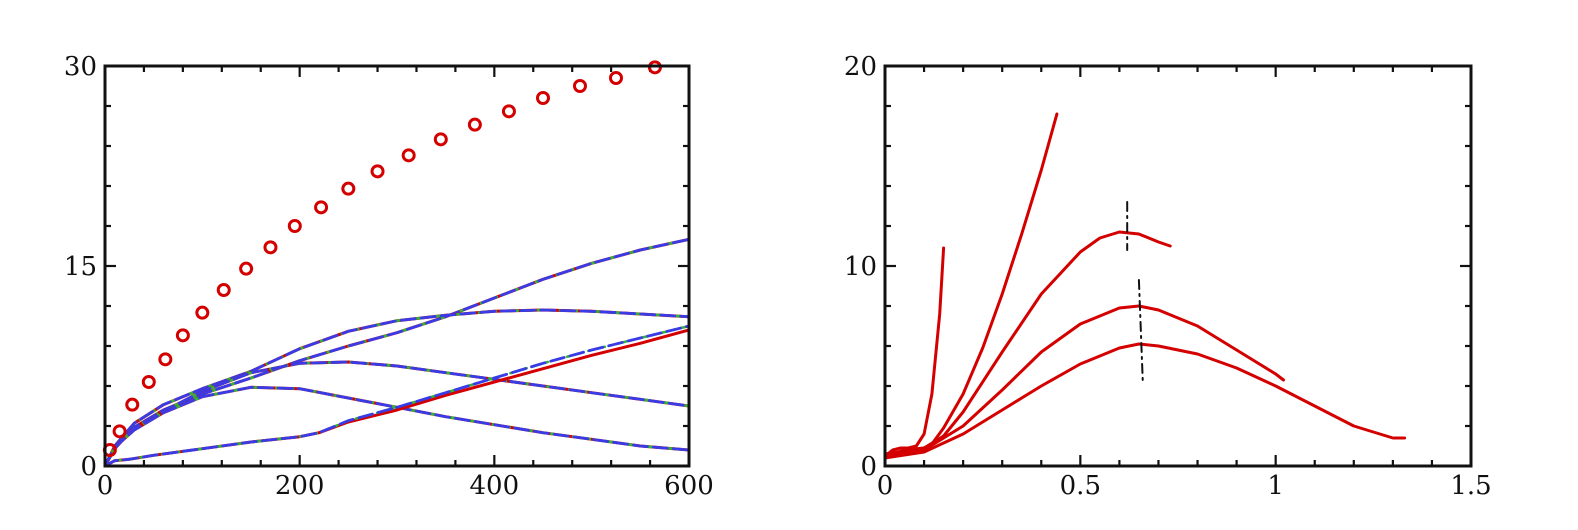  I want to click on series-line-green, so click(397, 395).